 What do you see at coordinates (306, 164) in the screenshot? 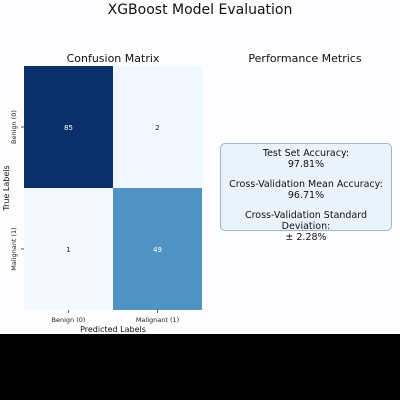
I see `metric-value: 97.81%` at bounding box center [306, 164].